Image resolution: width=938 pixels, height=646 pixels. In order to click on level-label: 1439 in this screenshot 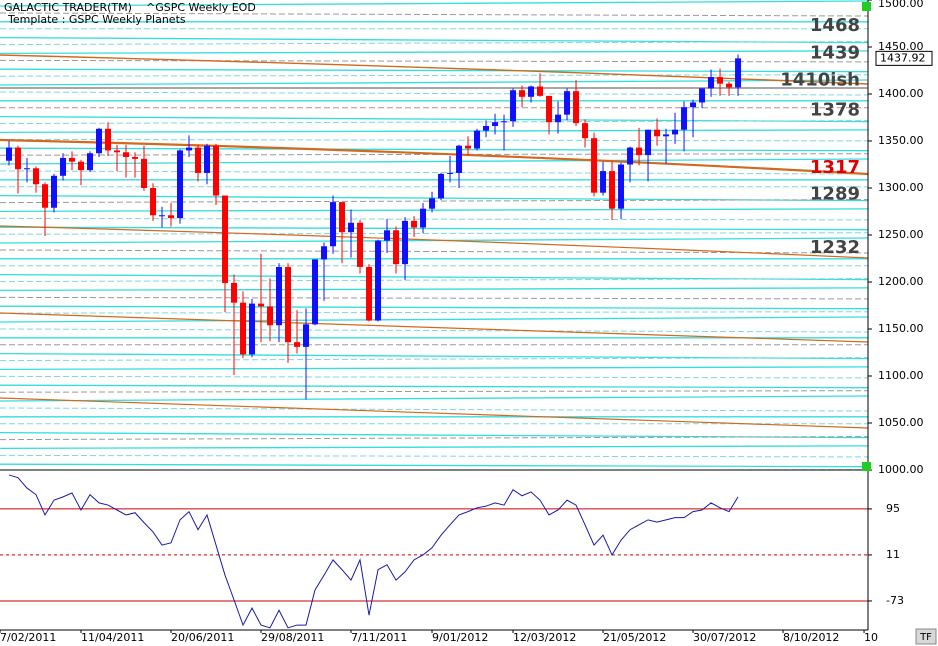, I will do `click(835, 52)`.